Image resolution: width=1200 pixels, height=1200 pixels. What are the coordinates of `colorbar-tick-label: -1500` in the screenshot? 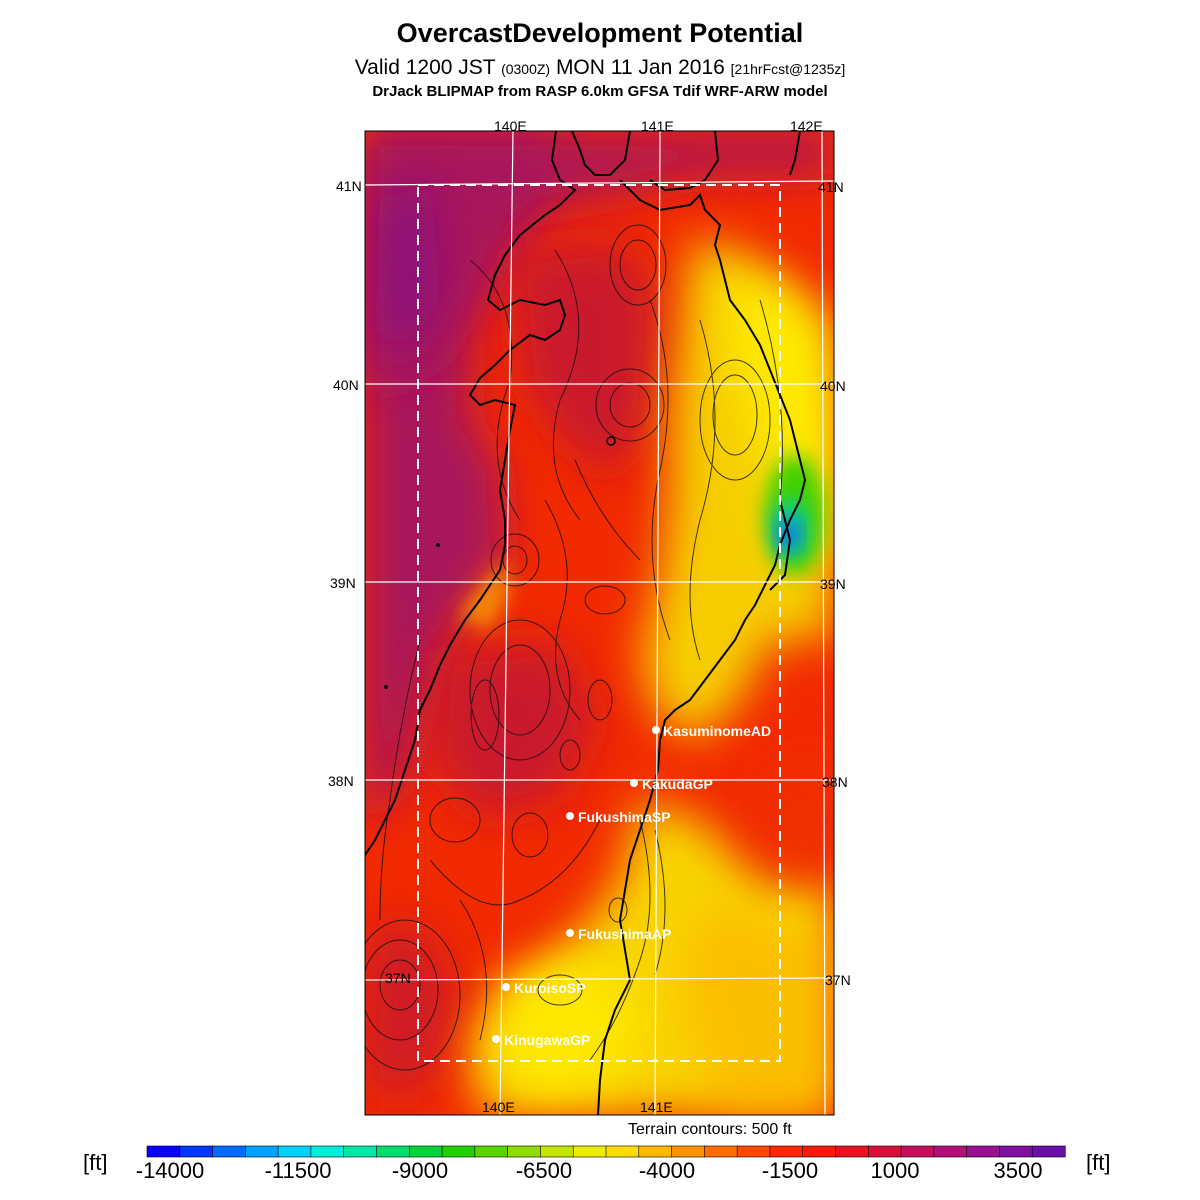 It's located at (790, 1170).